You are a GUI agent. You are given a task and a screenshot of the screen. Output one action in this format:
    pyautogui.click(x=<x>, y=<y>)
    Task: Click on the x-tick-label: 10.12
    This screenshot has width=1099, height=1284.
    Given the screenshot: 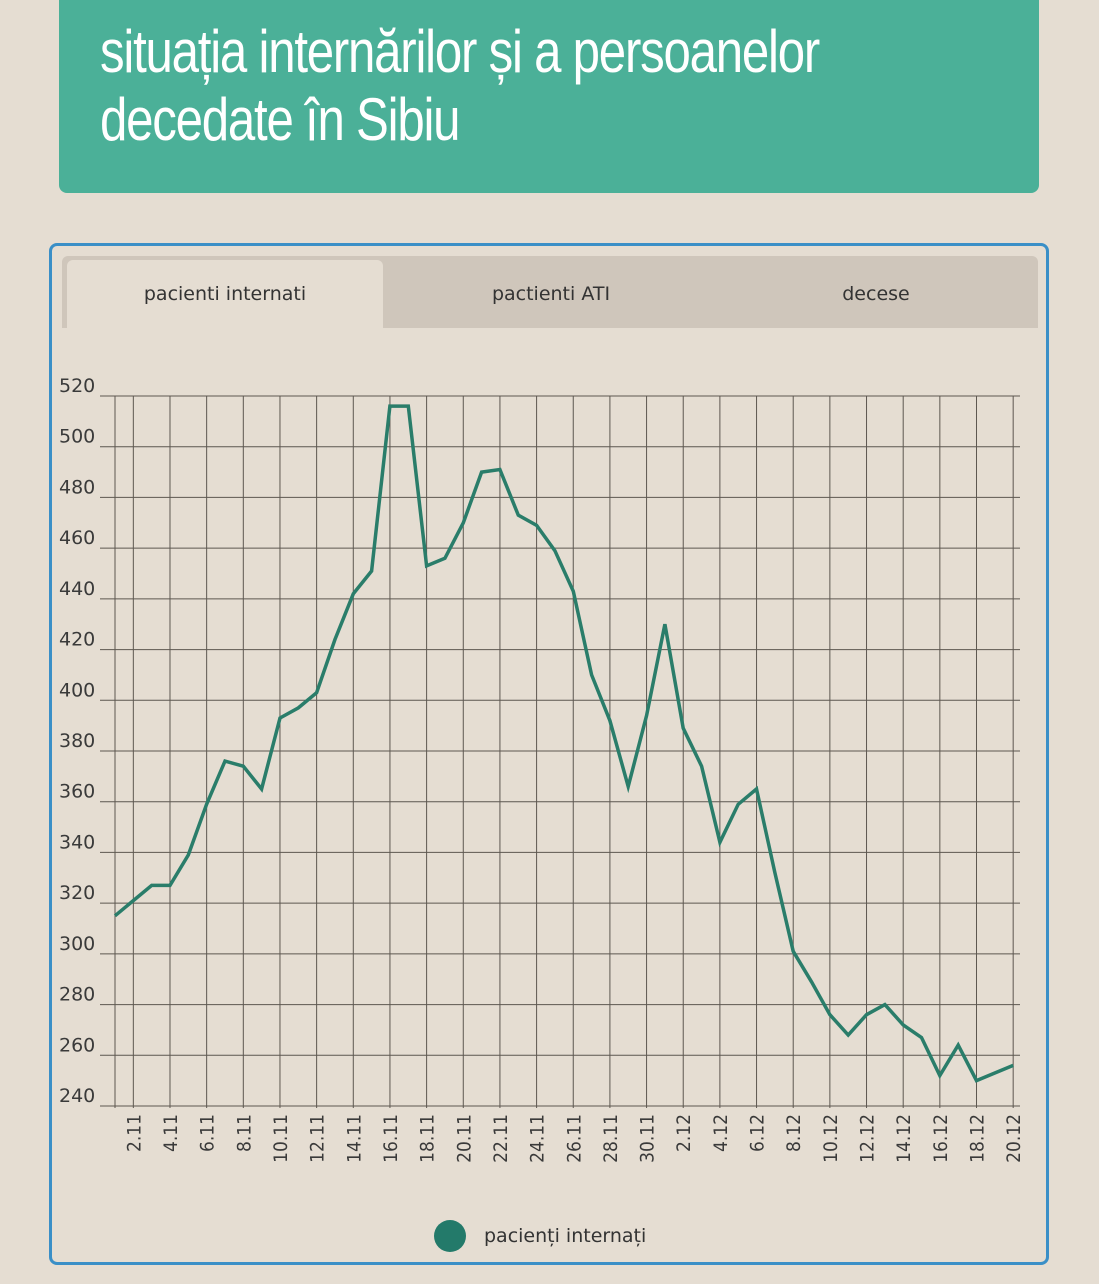 What is the action you would take?
    pyautogui.click(x=831, y=1138)
    